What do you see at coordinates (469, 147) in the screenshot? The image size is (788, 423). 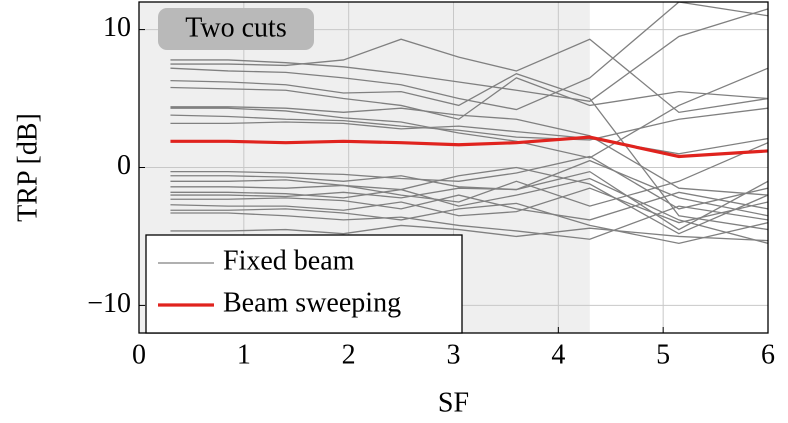 I see `series-line` at bounding box center [469, 147].